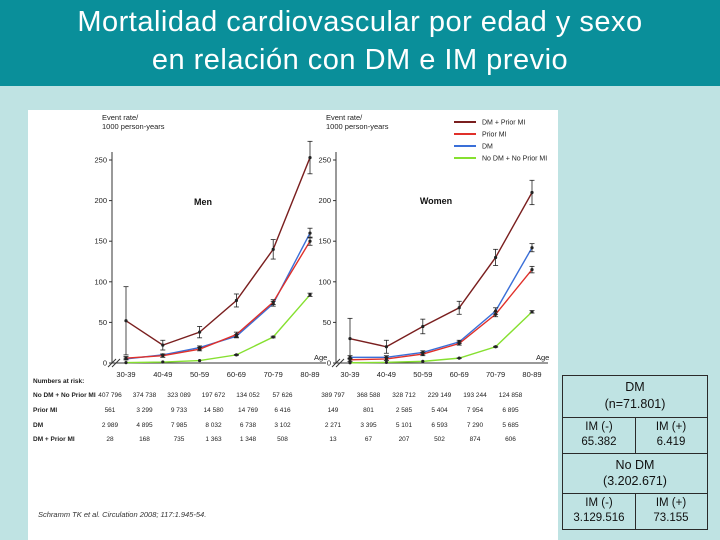  What do you see at coordinates (368, 425) in the screenshot?
I see `risk-cell: 3 395` at bounding box center [368, 425].